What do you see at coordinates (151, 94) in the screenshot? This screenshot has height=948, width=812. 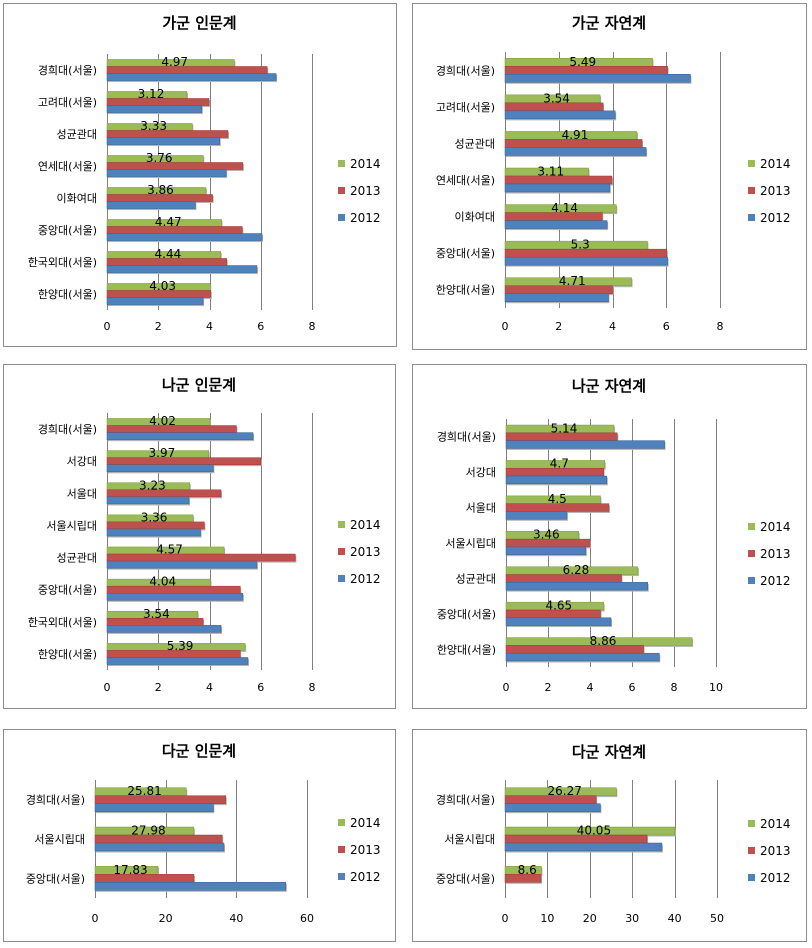 I see `data-label: 3.12` at bounding box center [151, 94].